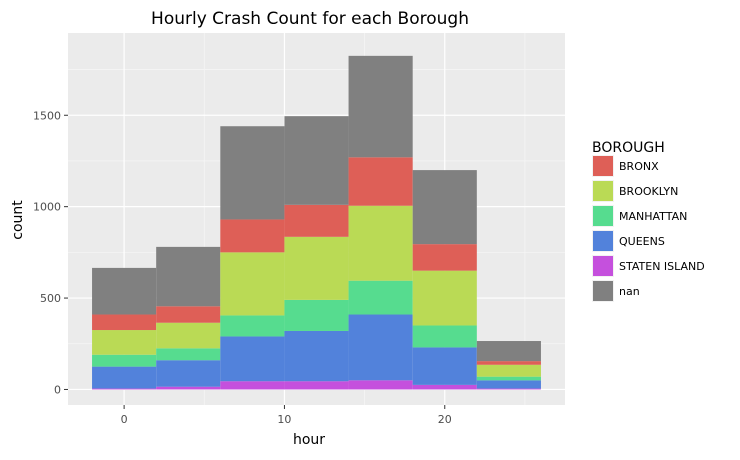 Image resolution: width=740 pixels, height=460 pixels. I want to click on y-axis: 0 500 1000 1500, so click(50, 252).